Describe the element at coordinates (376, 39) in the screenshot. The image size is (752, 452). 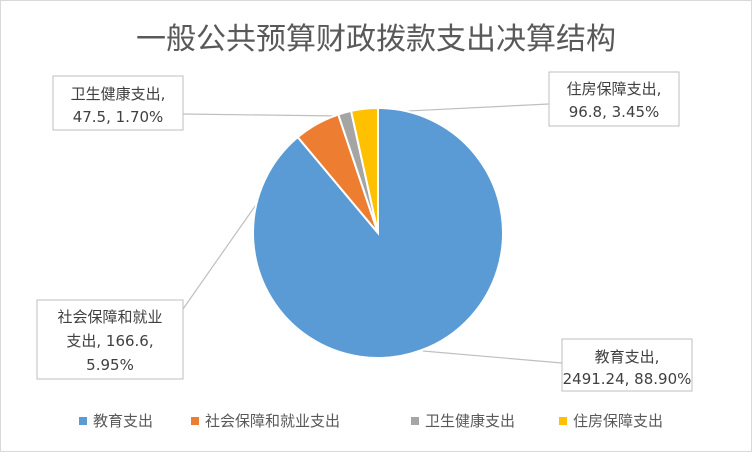
I see `chart-title: 一般公共预算财政拨款支出决算结构` at that location.